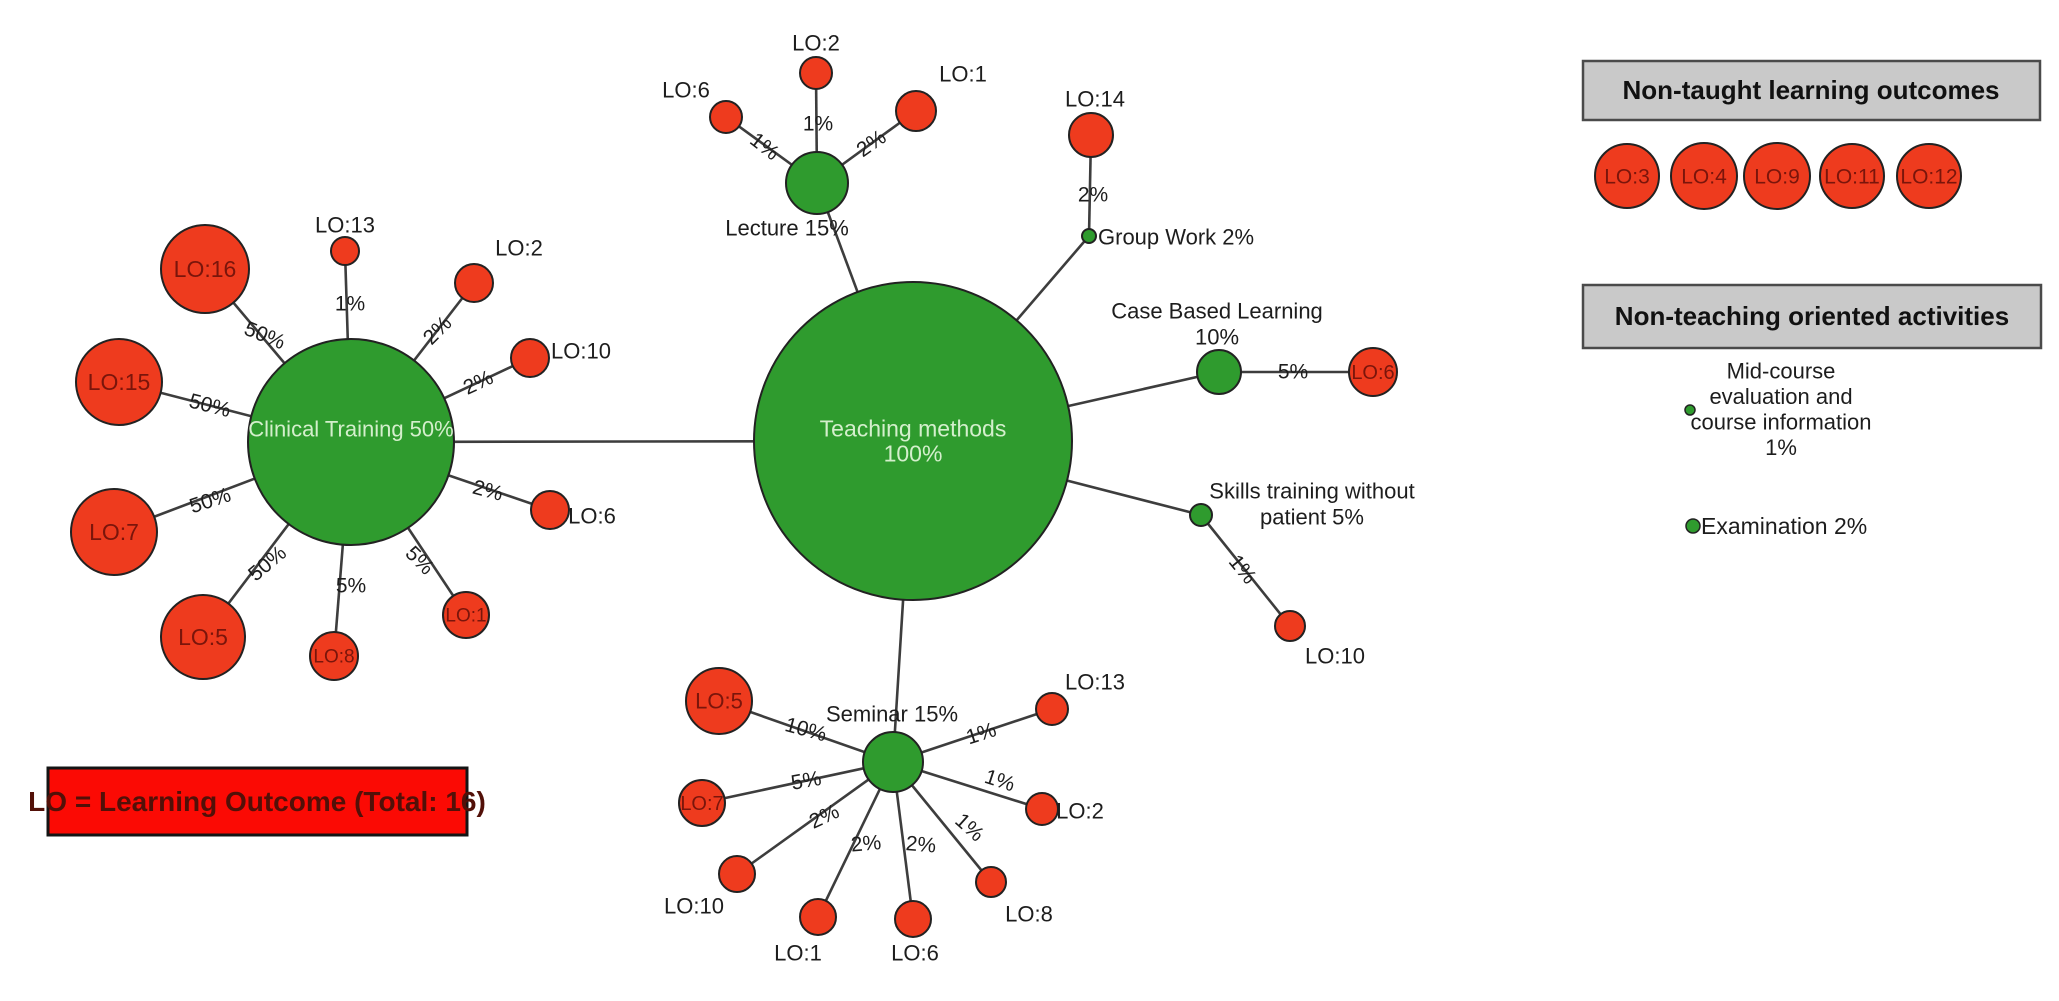 The image size is (2059, 1001). I want to click on legend-lo-label-2: LO:4, so click(1704, 176).